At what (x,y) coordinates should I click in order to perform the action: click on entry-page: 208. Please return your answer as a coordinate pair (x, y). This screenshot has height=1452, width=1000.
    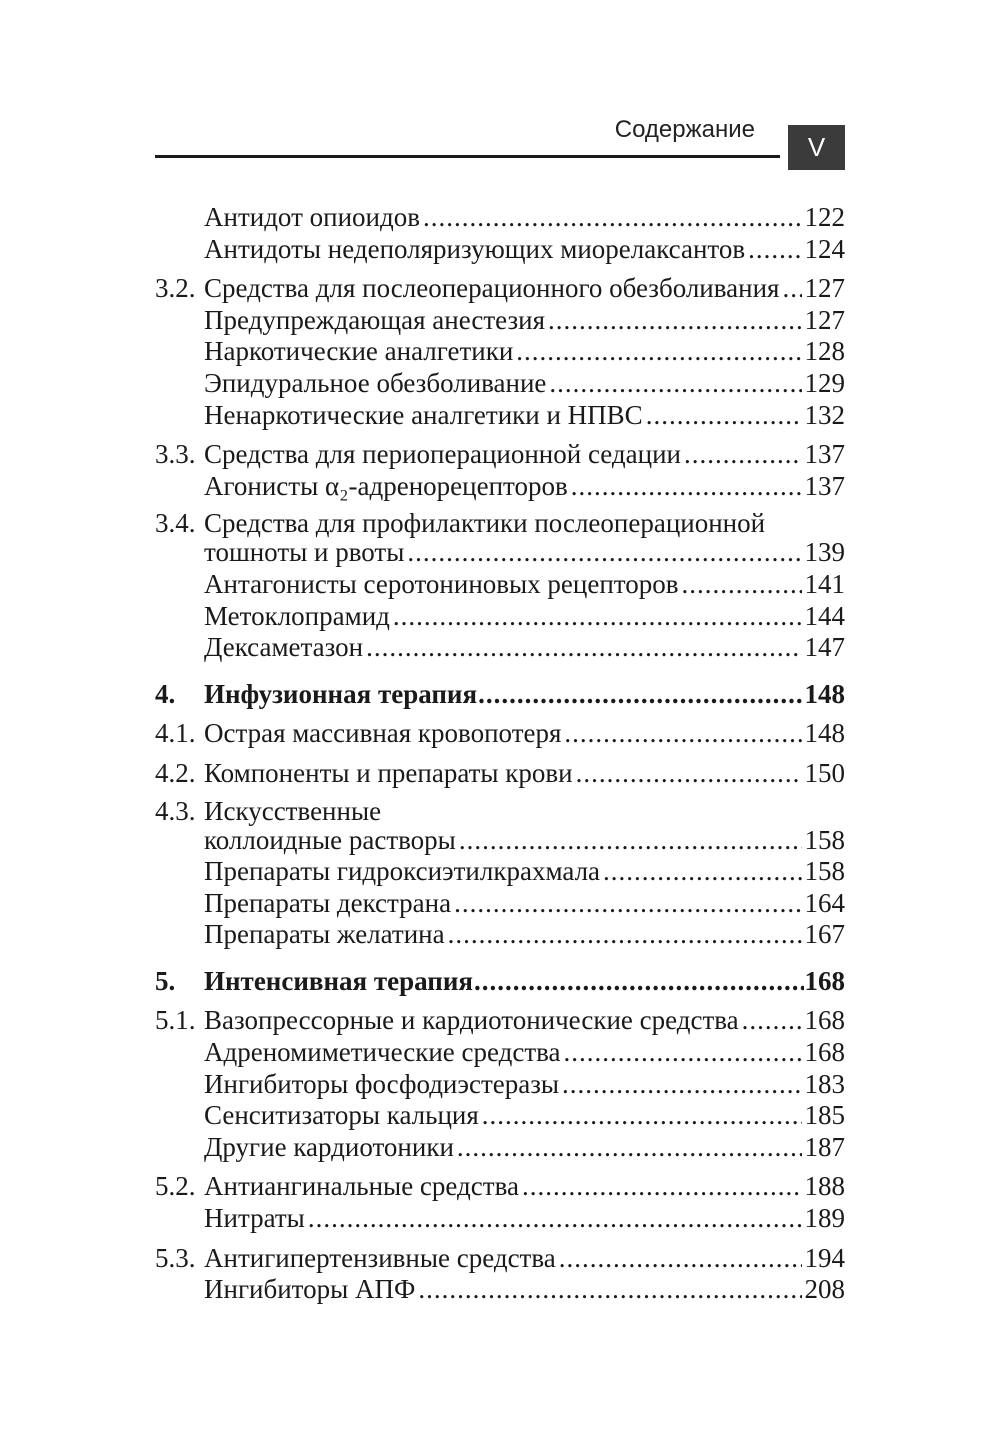
    Looking at the image, I should click on (825, 1289).